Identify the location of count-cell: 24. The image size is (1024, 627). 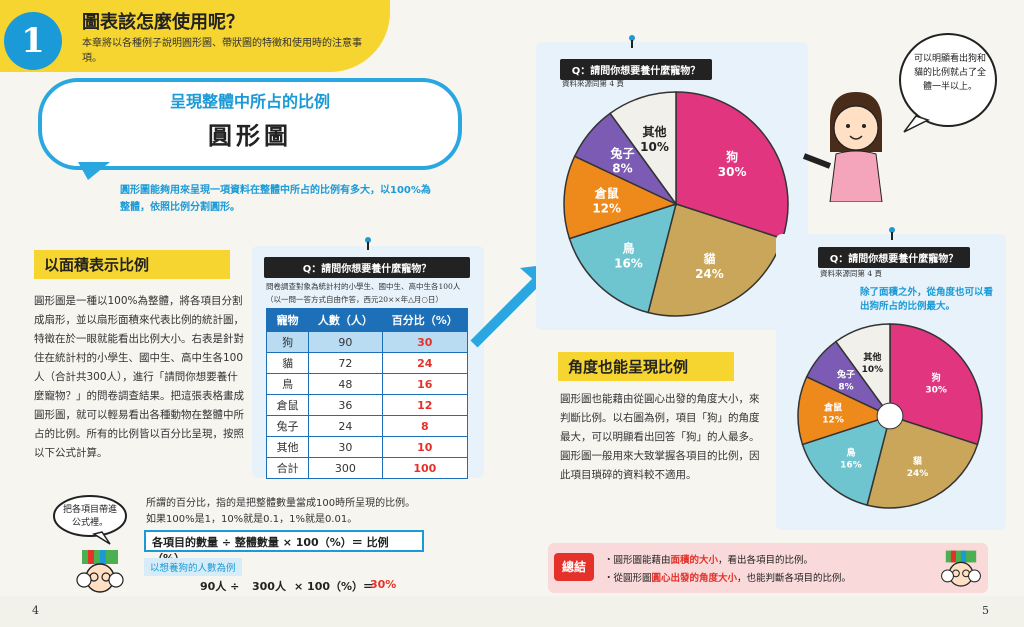
(345, 426).